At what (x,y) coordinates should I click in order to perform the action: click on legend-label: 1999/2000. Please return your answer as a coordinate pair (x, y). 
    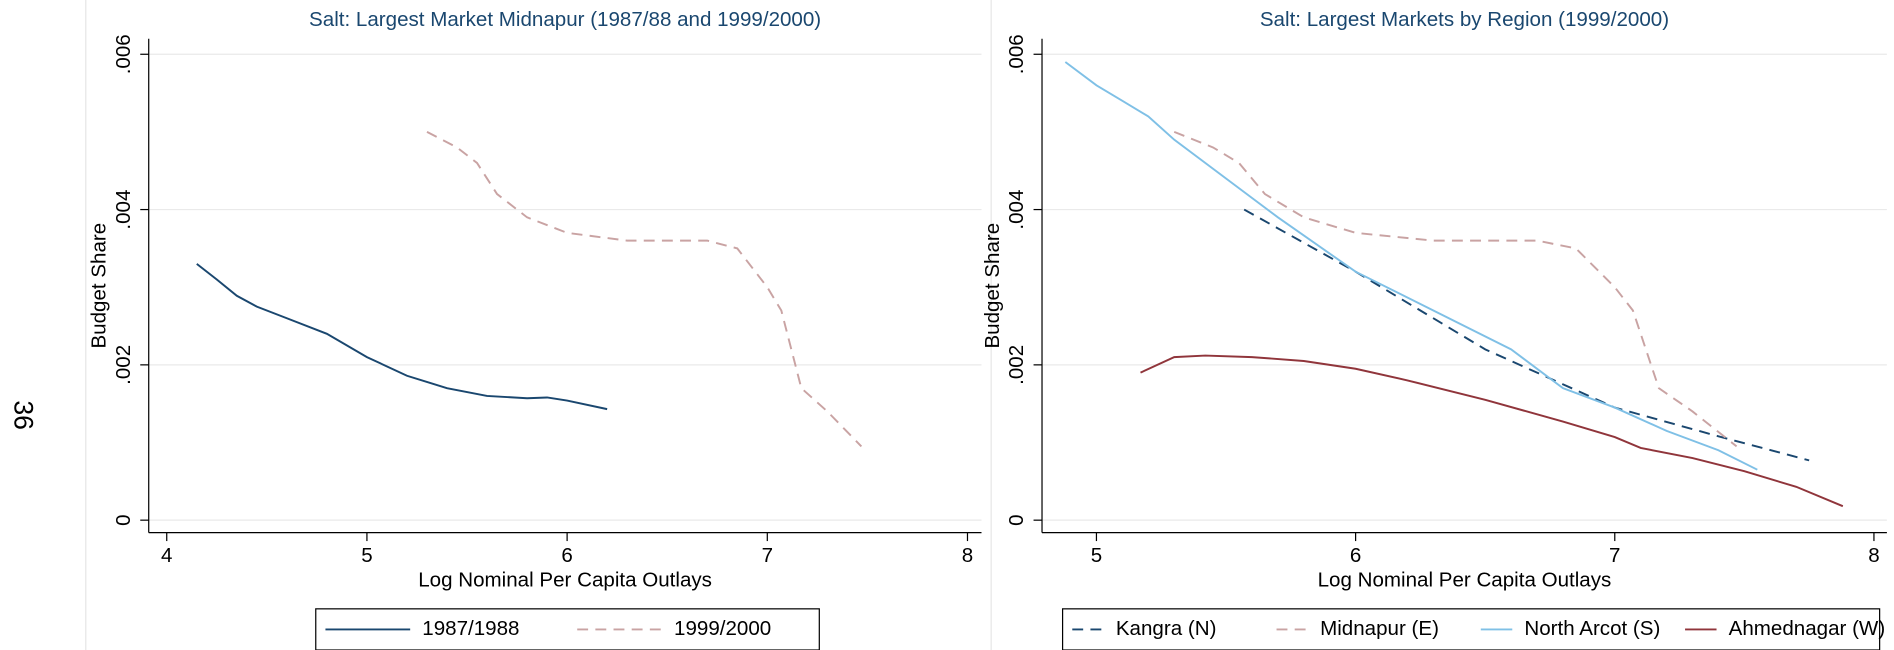
    Looking at the image, I should click on (722, 628).